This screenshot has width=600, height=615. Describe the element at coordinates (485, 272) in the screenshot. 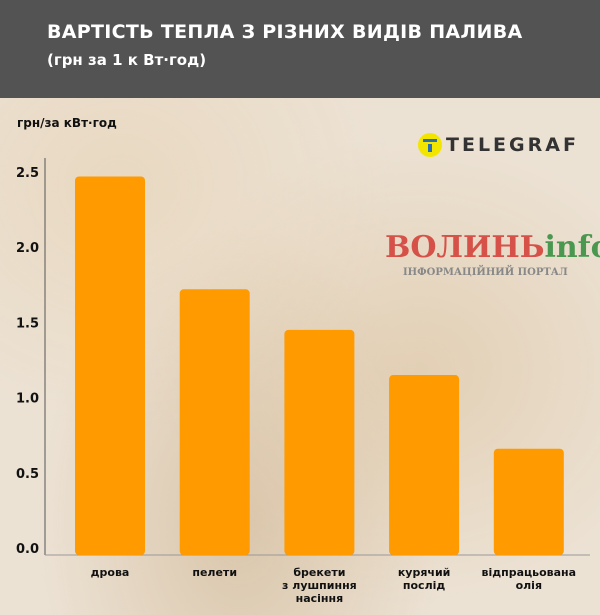

I see `watermark-tagline: ІНФОРМАЦІЙНИЙ ПОРТАЛ` at that location.